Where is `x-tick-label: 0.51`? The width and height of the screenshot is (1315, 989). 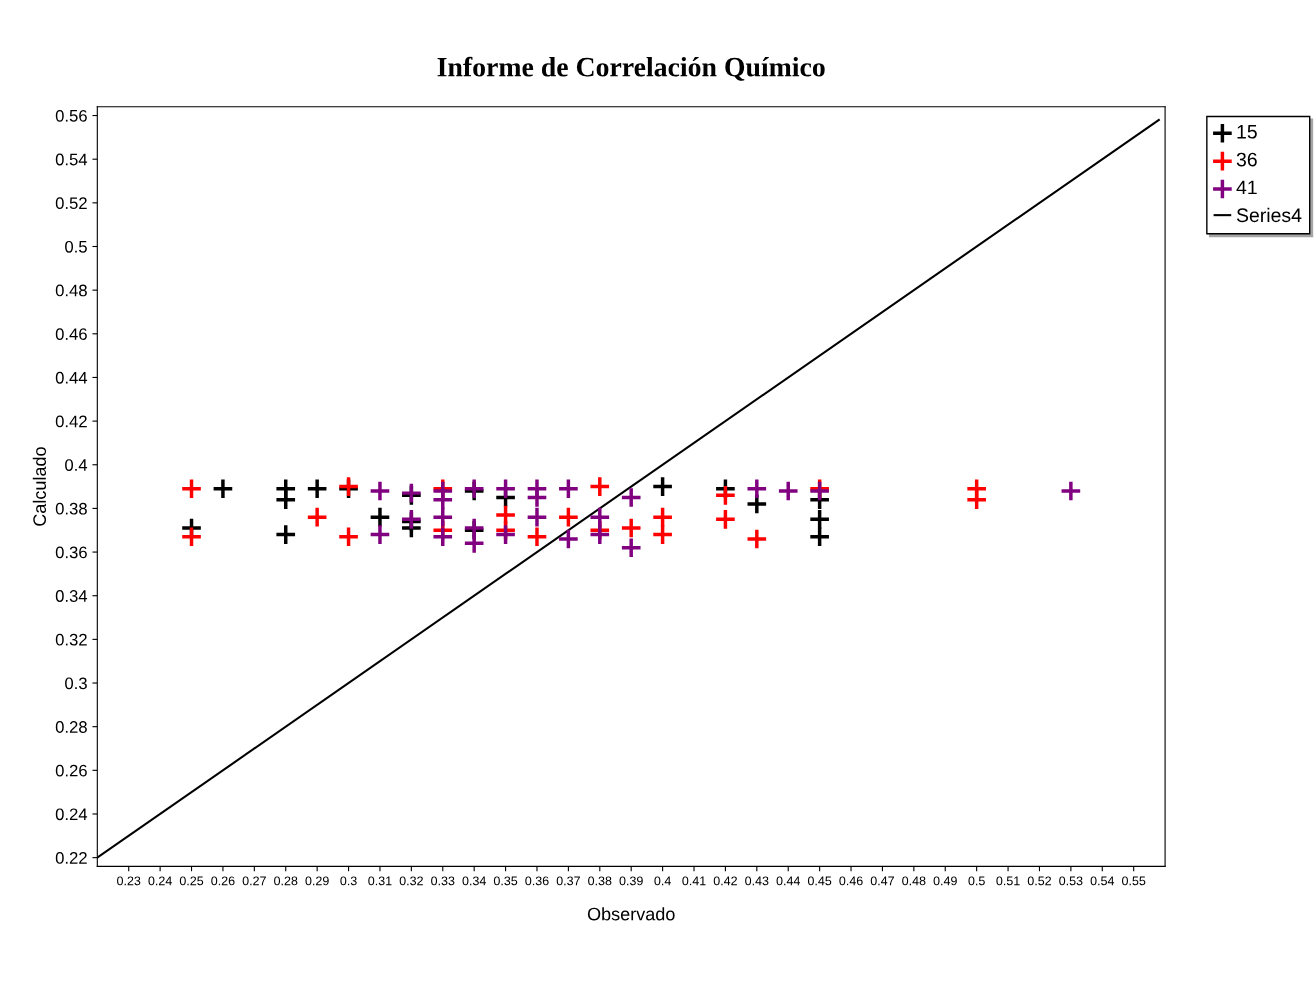
x-tick-label: 0.51 is located at coordinates (1008, 881).